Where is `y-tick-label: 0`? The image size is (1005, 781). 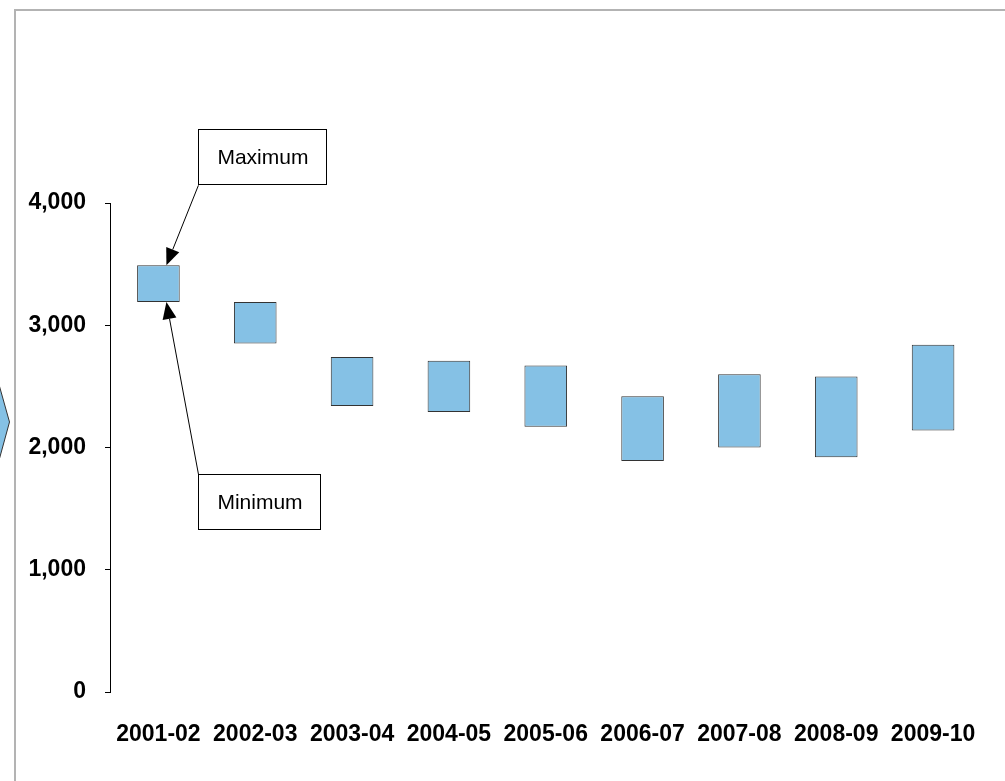 y-tick-label: 0 is located at coordinates (79, 690).